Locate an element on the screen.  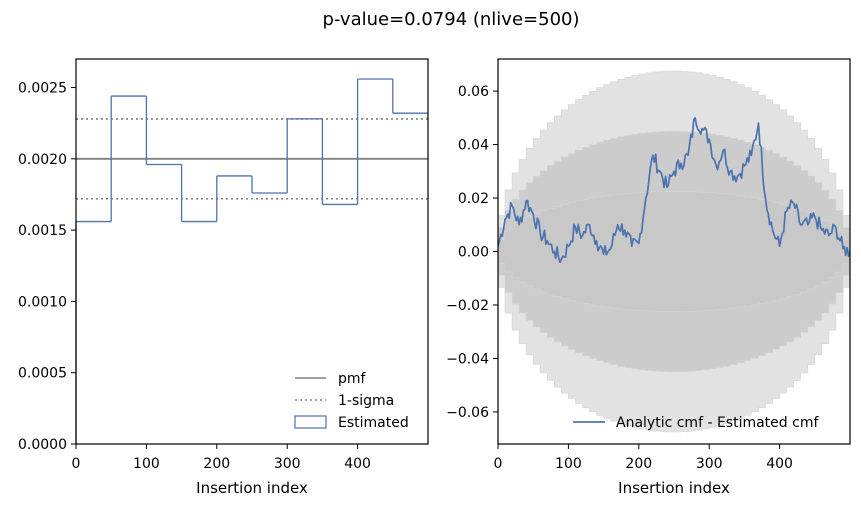
legend-cmf-difference-label: Analytic cmf - Estimated cmf is located at coordinates (717, 423).